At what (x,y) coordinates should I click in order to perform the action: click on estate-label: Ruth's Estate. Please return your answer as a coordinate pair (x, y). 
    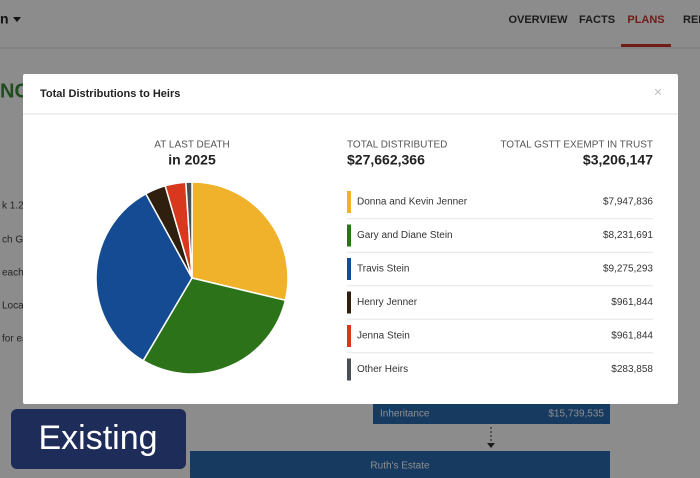
    Looking at the image, I should click on (400, 466).